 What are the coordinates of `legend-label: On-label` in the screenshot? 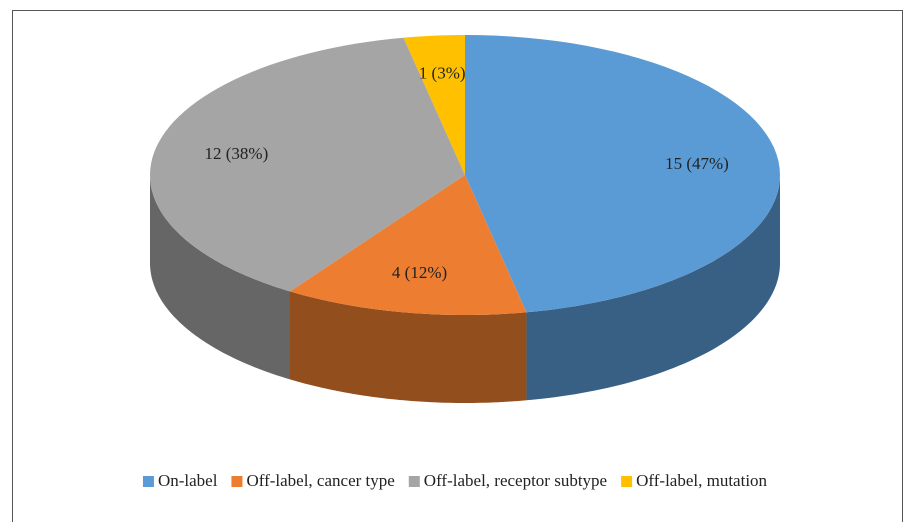 It's located at (188, 480).